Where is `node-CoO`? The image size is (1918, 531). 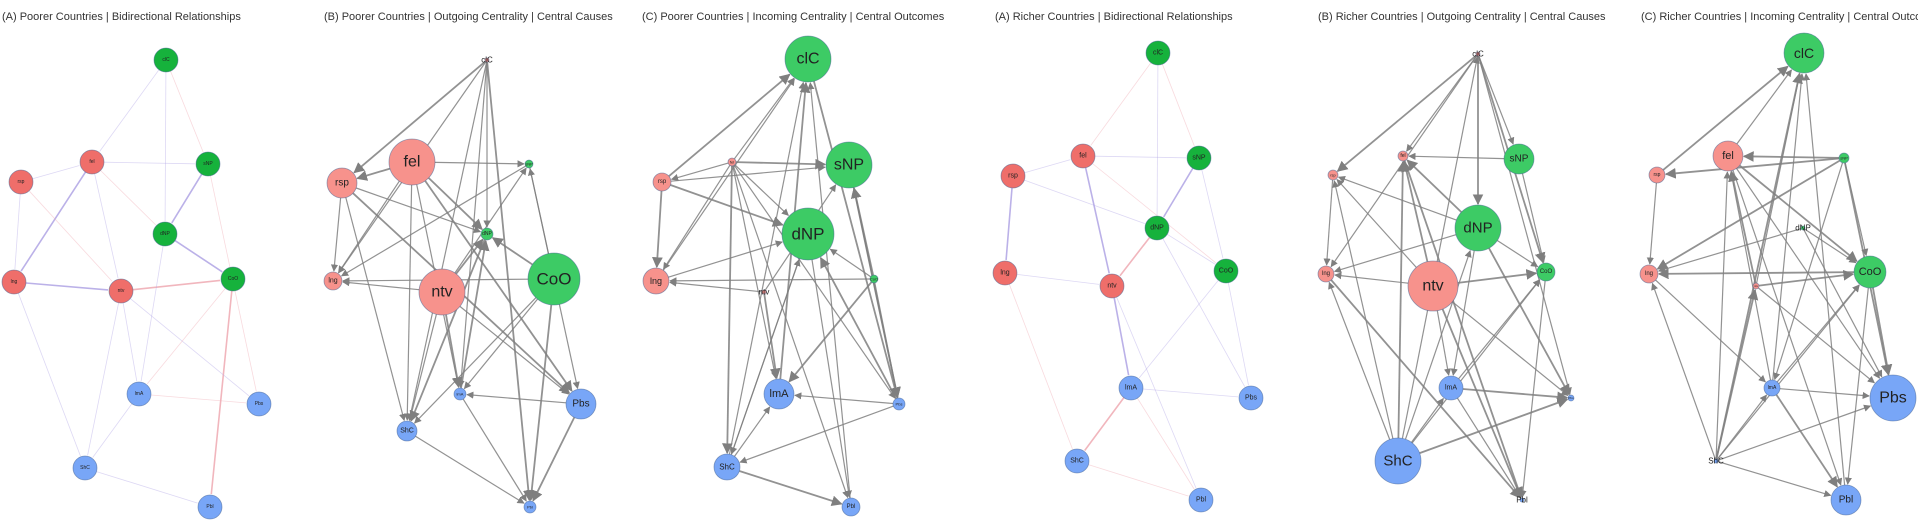 node-CoO is located at coordinates (1870, 272).